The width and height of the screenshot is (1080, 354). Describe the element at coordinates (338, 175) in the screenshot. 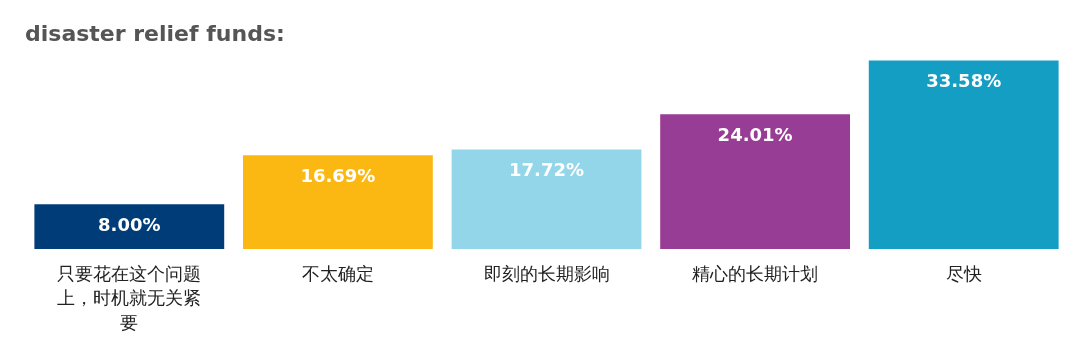

I see `data-label: 16.69%` at that location.